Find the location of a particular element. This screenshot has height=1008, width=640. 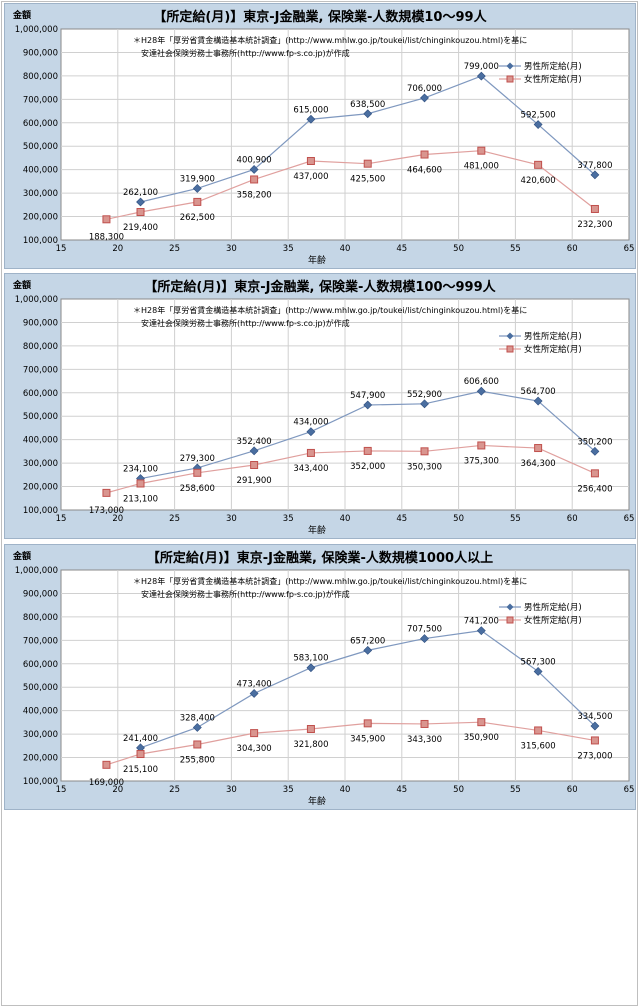

x-axis-label: 年齢 is located at coordinates (317, 260).